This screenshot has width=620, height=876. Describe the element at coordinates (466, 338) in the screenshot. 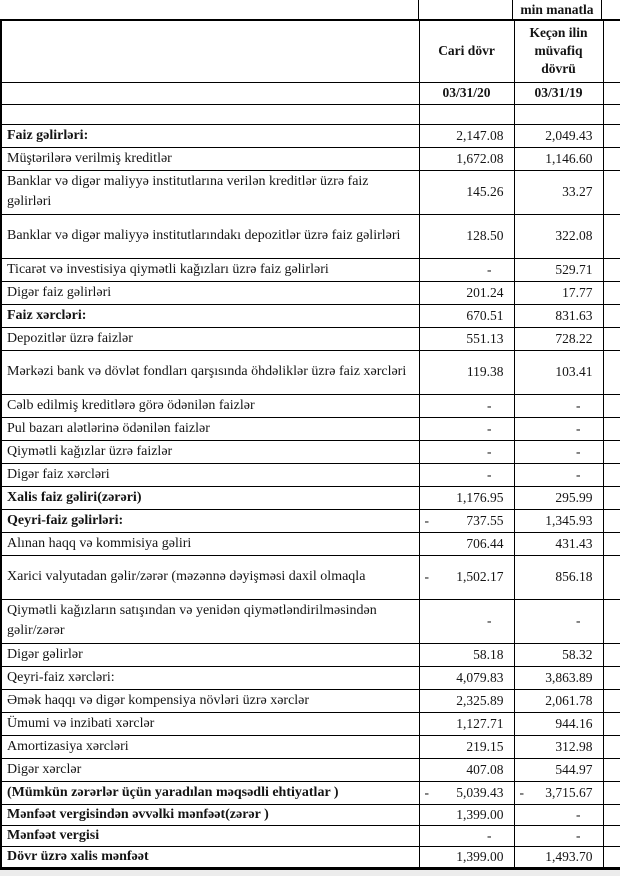

I see `value-current: 551.13` at that location.